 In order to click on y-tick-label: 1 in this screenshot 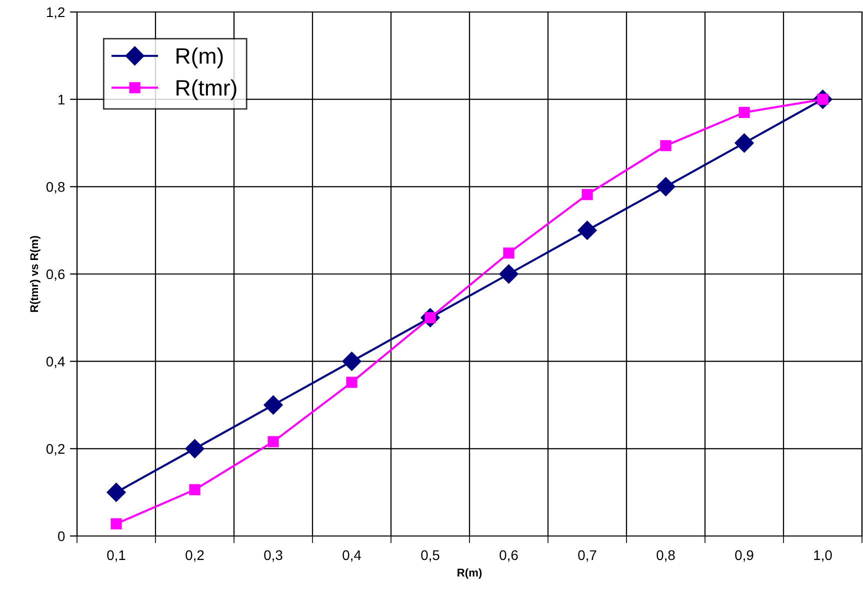, I will do `click(61, 99)`.